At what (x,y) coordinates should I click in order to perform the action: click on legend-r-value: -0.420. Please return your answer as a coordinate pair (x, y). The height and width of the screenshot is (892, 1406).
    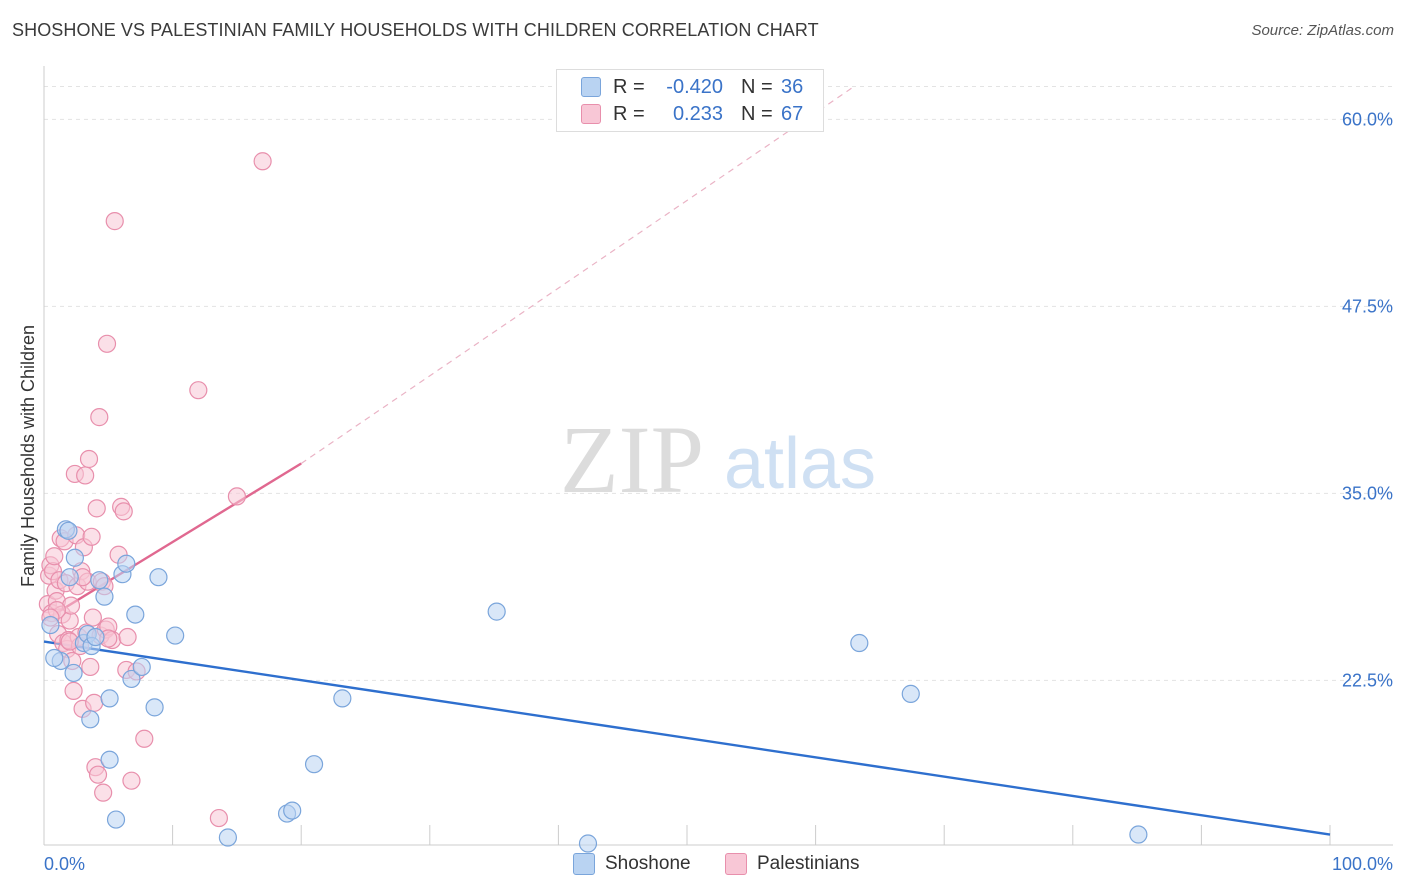
    Looking at the image, I should click on (694, 86).